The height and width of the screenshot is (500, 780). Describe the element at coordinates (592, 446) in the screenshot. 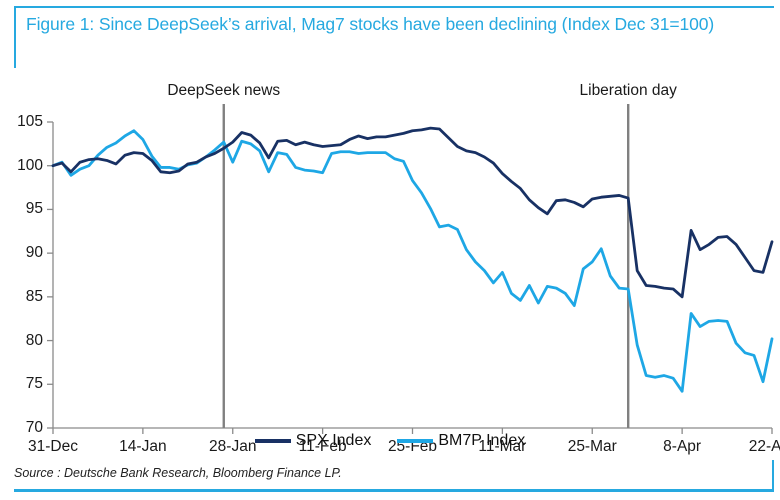

I see `x-tick-label: 25-Mar` at that location.